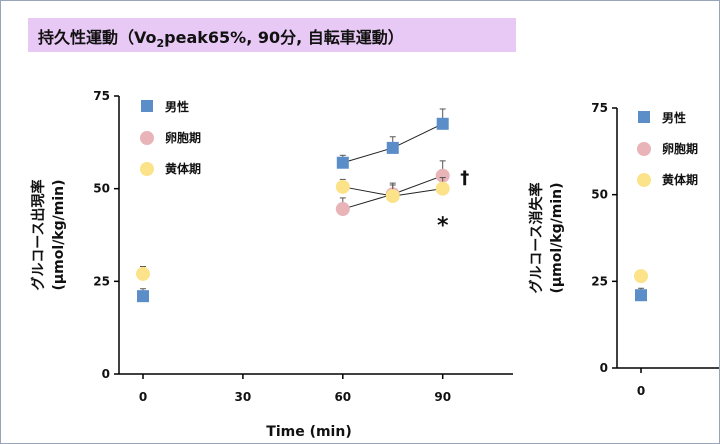 This screenshot has height=444, width=720. What do you see at coordinates (97, 37) in the screenshot?
I see `title-prefix: 持久性運動（Vo` at bounding box center [97, 37].